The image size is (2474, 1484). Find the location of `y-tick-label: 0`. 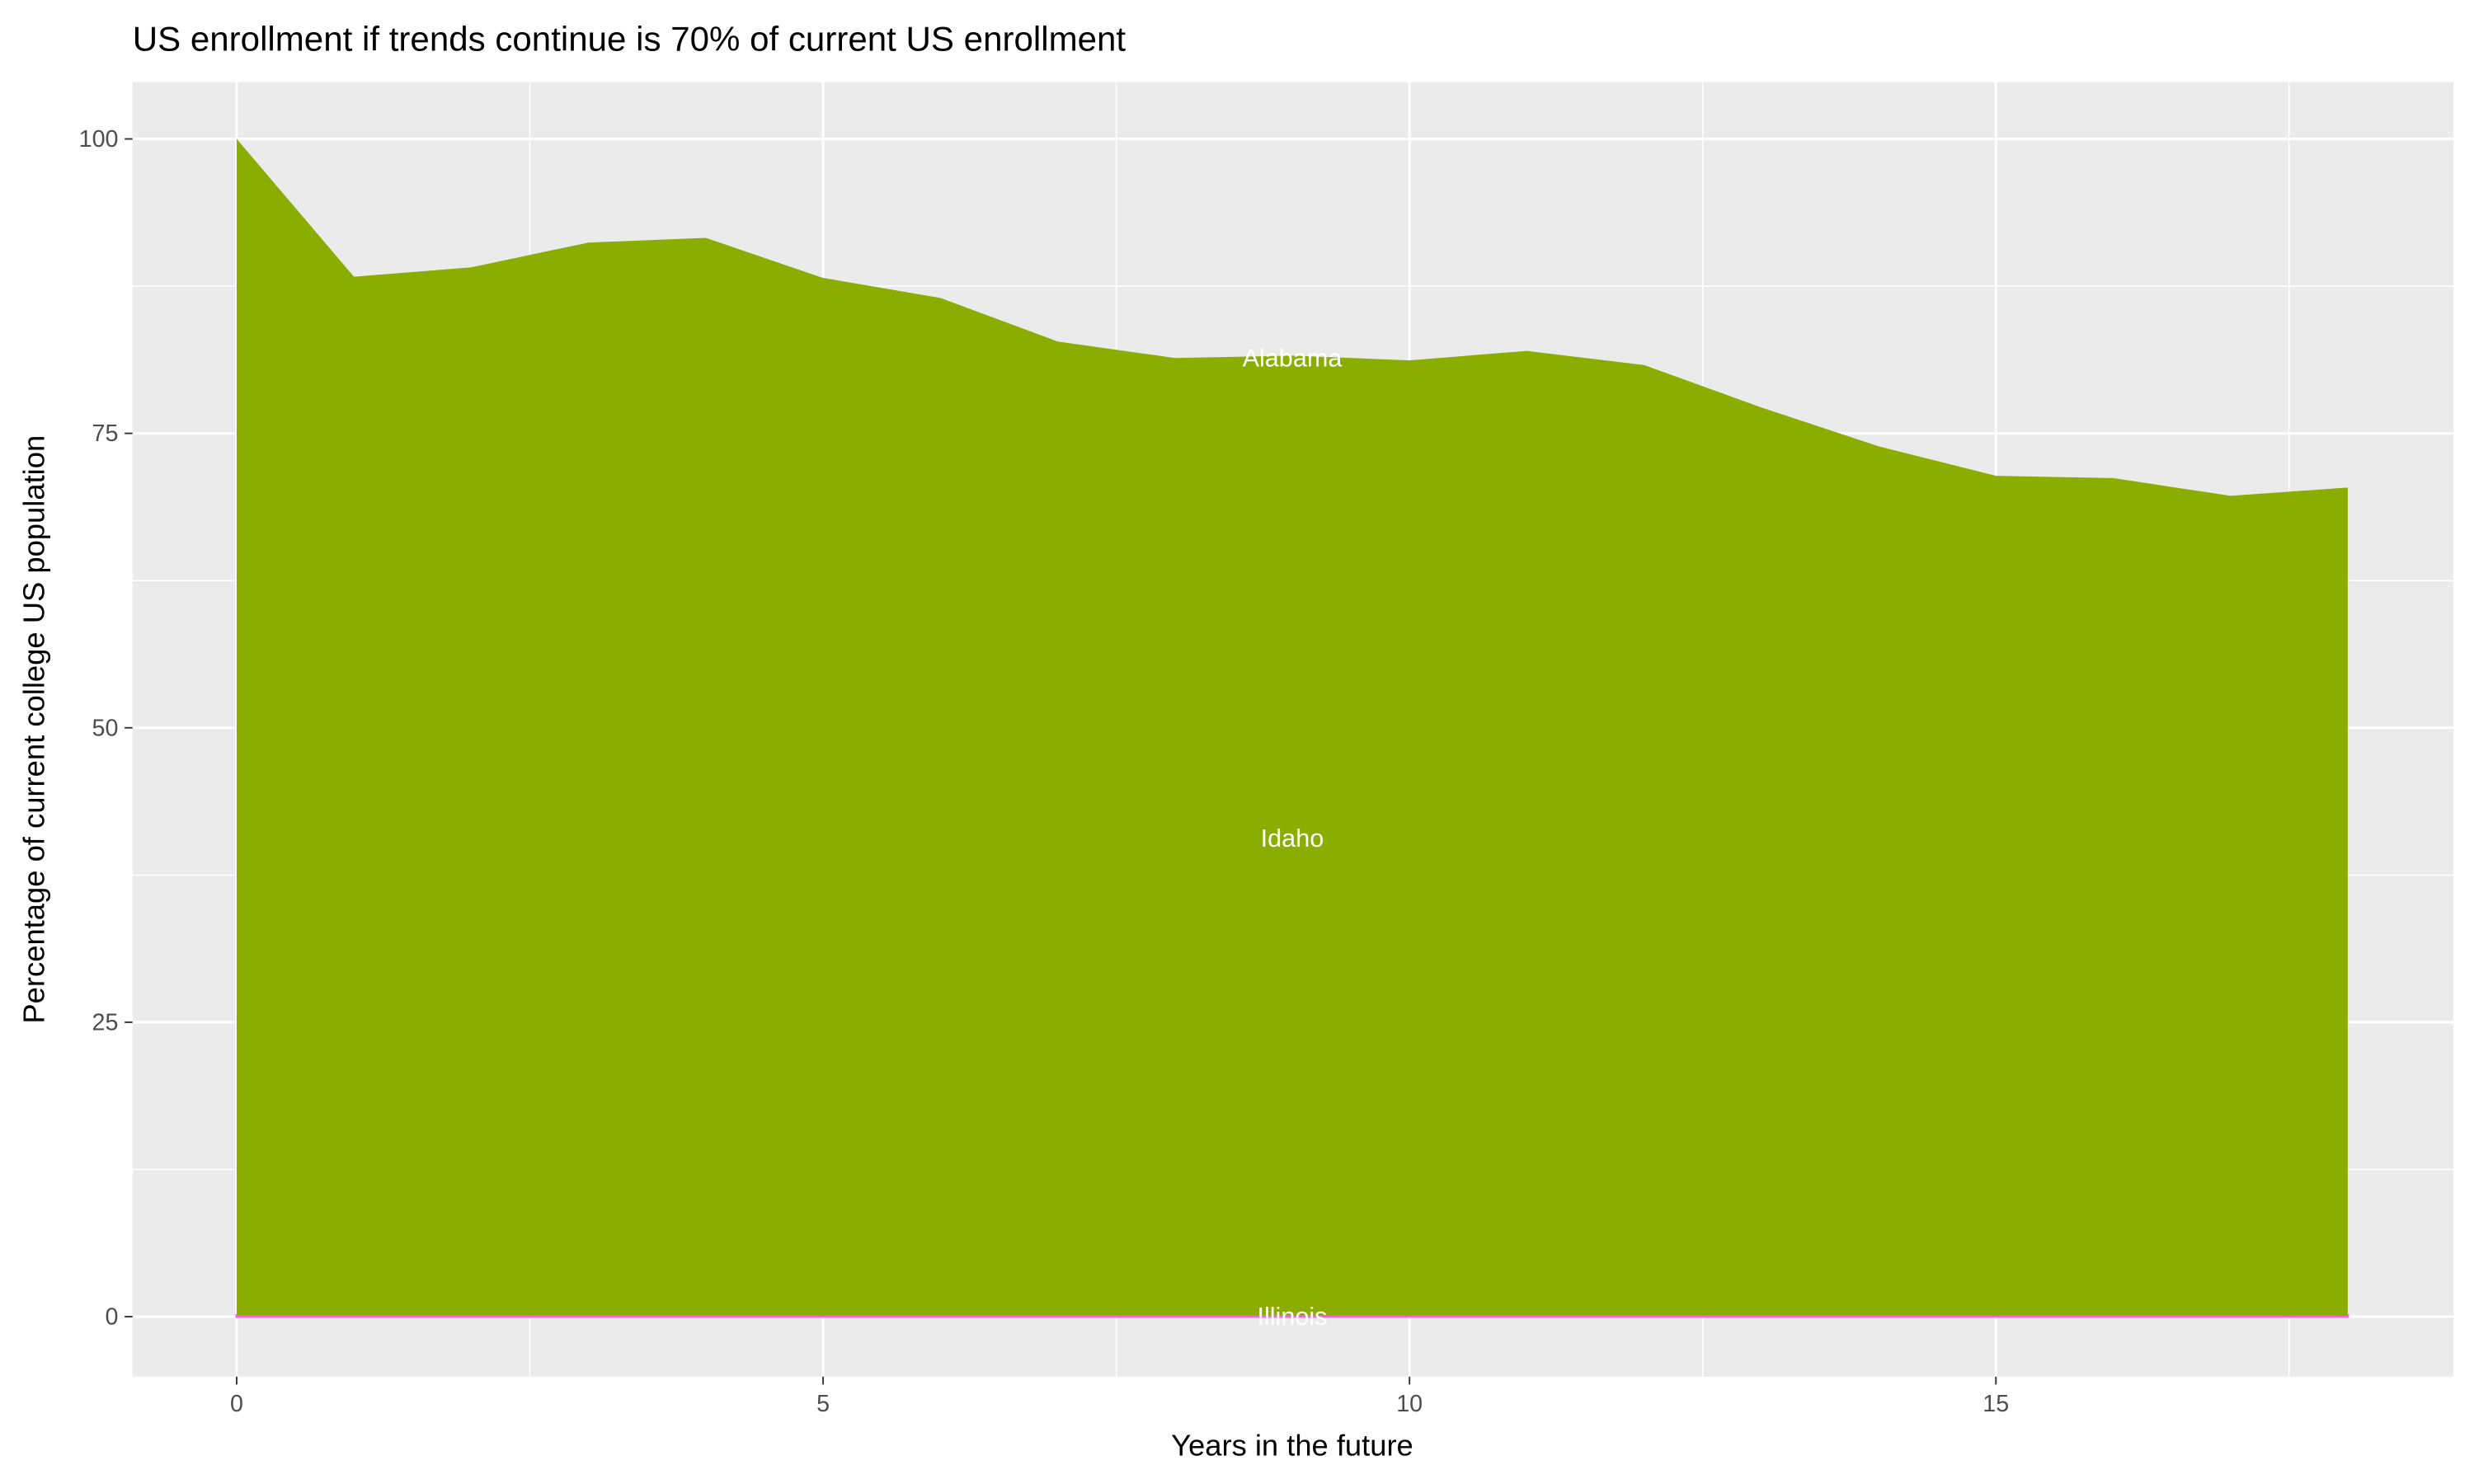

y-tick-label: 0 is located at coordinates (112, 1317).